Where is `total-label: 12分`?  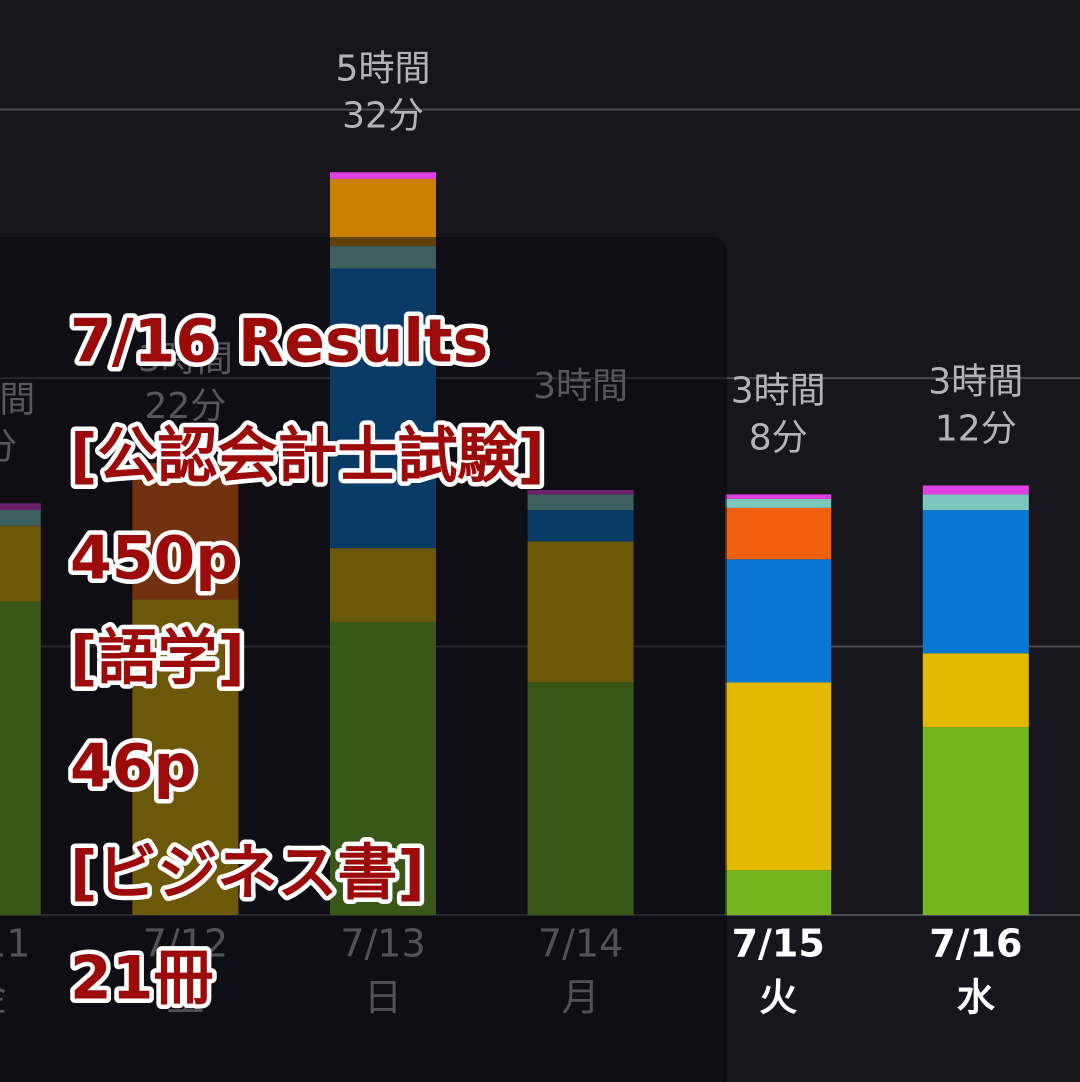 total-label: 12分 is located at coordinates (976, 428).